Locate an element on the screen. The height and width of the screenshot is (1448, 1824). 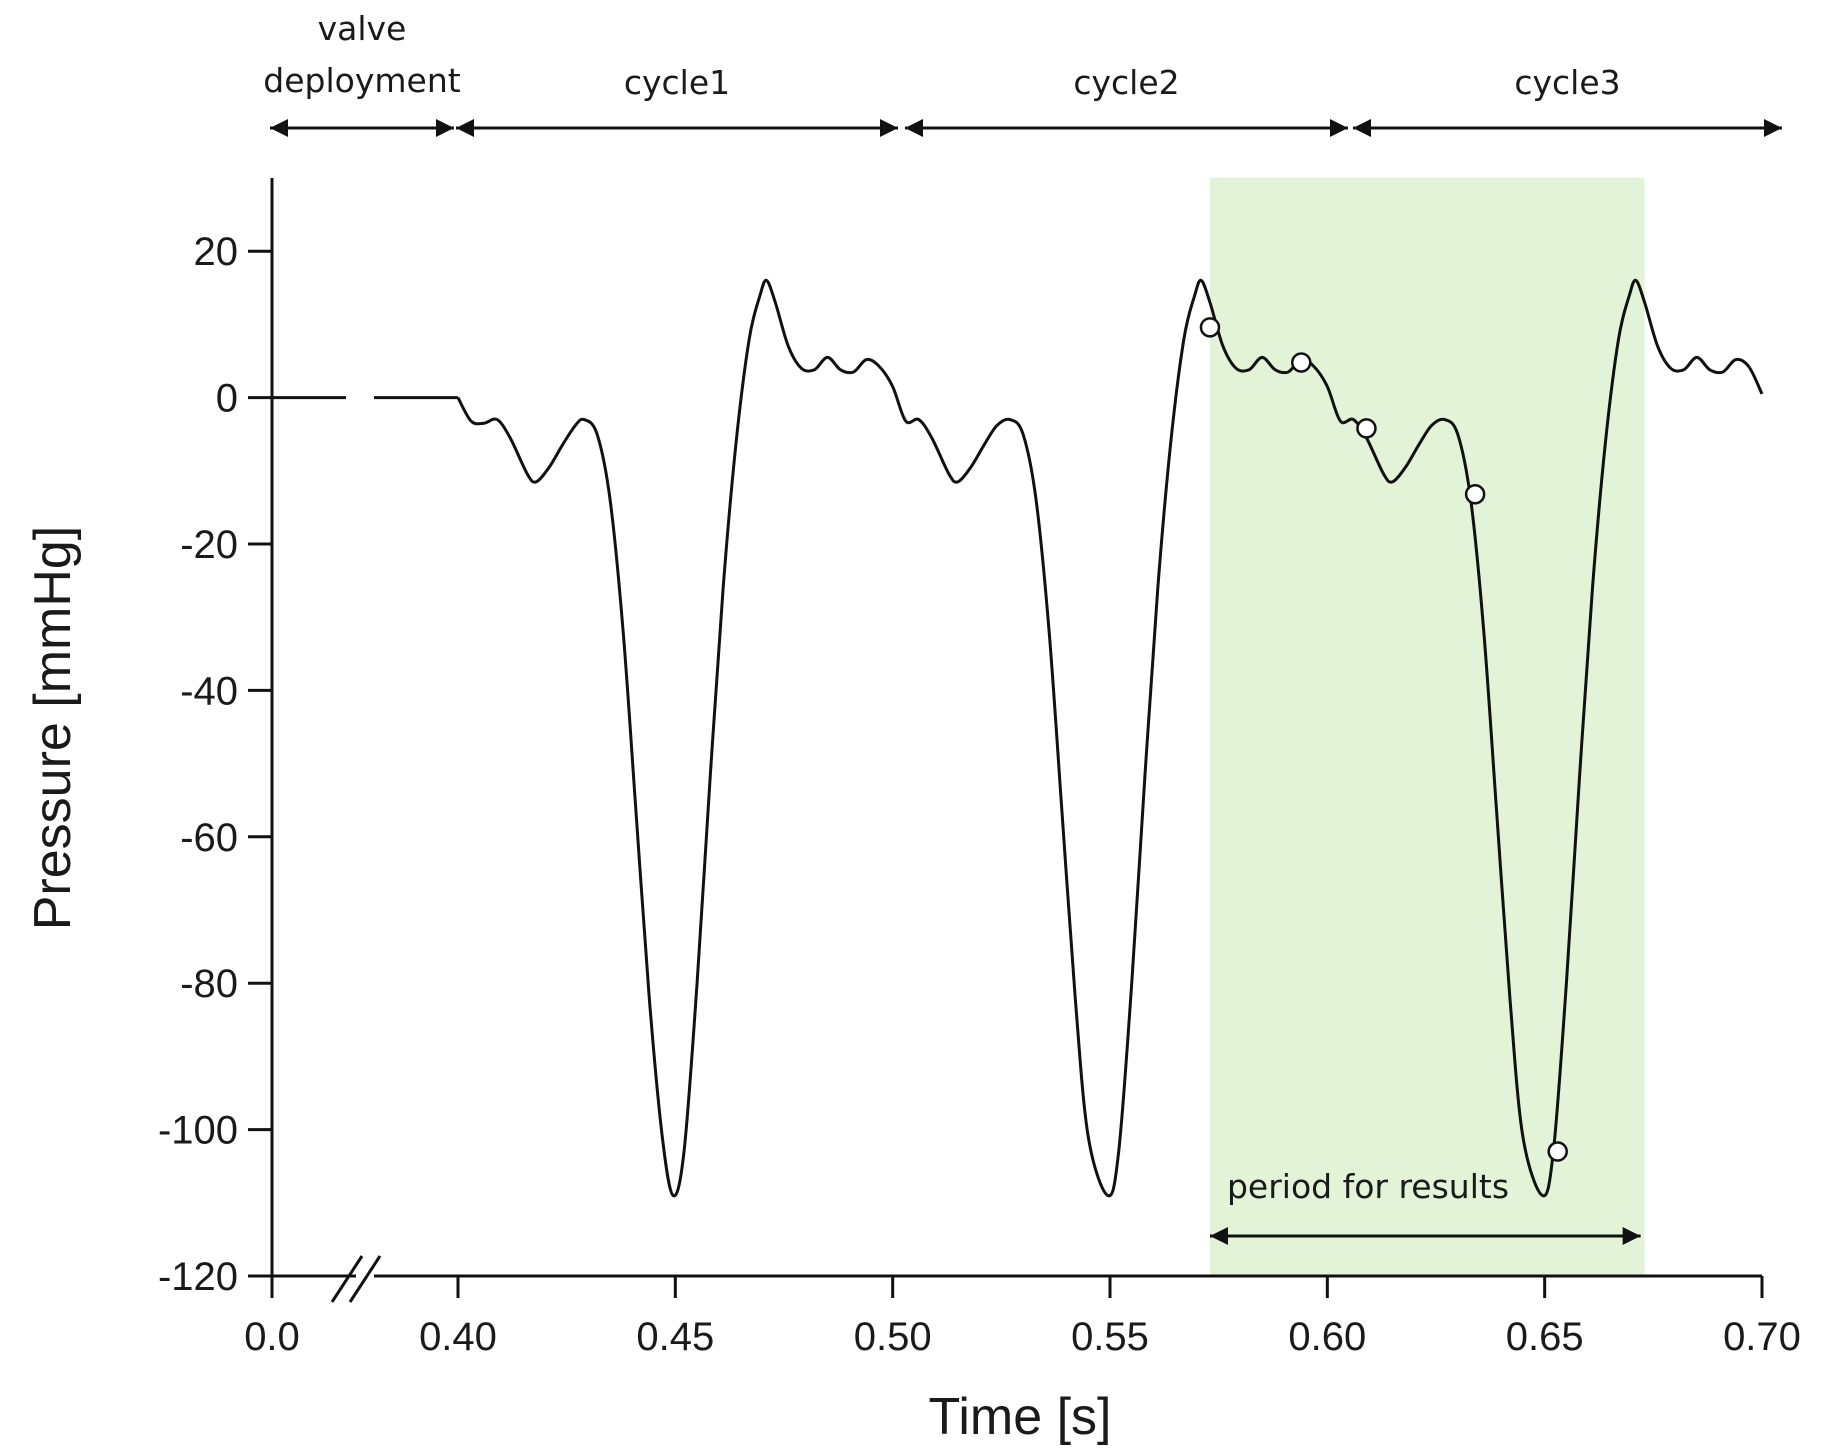
y-axis-title: Pressure [mmHg] is located at coordinates (53, 728).